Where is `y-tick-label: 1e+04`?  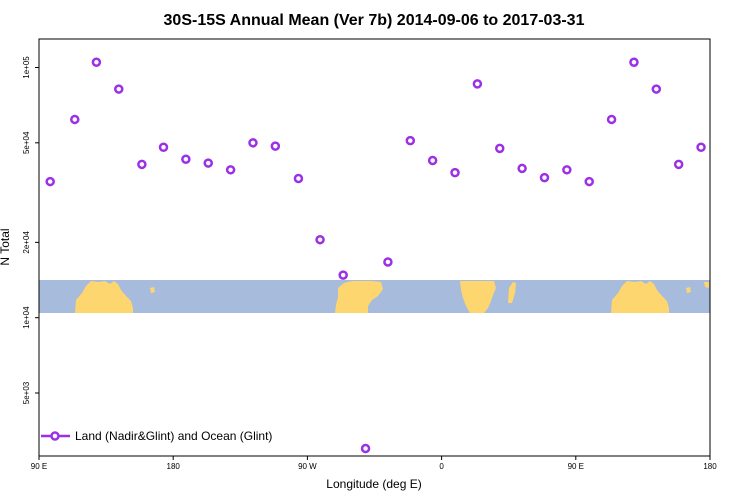
y-tick-label: 1e+04 is located at coordinates (26, 317).